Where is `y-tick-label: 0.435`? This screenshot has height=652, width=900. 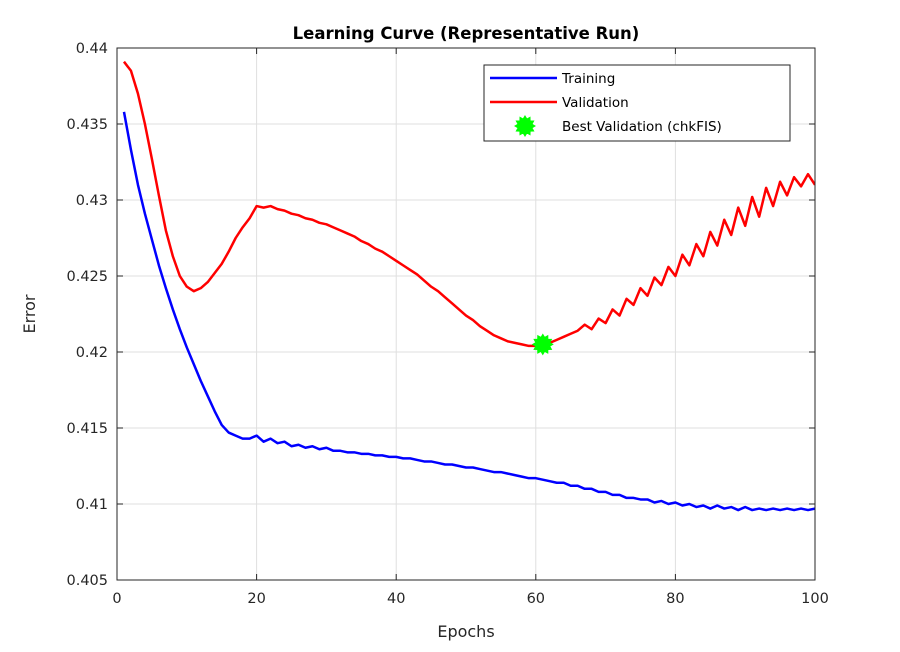 y-tick-label: 0.435 is located at coordinates (87, 125).